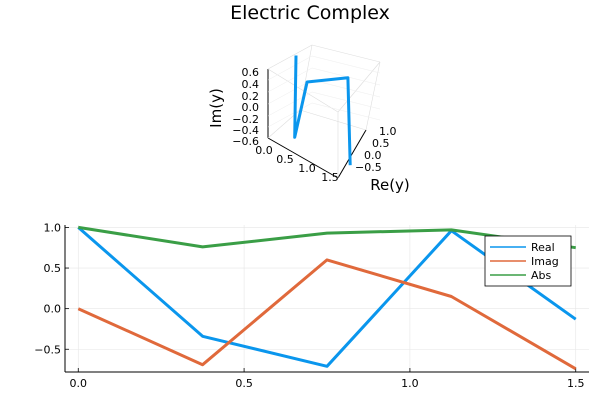 This screenshot has width=600, height=400. I want to click on x-axis-line, so click(303, 158).